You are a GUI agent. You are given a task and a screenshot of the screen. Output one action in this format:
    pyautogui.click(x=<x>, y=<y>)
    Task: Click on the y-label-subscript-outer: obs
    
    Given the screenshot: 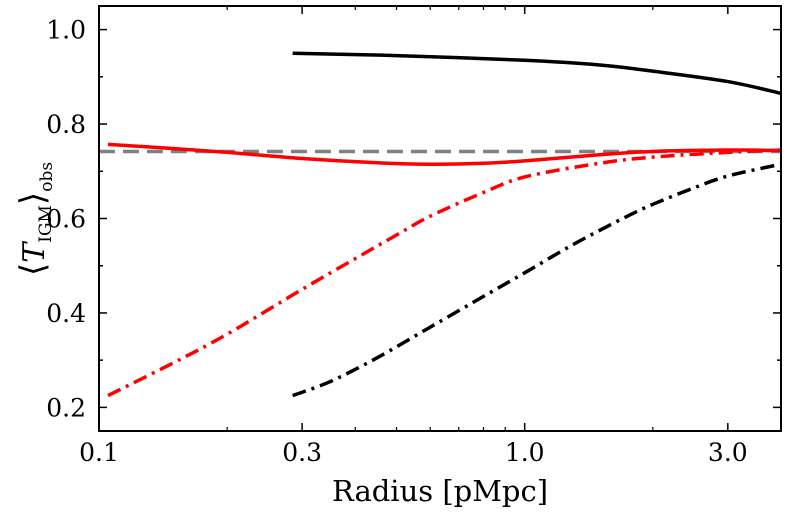 What is the action you would take?
    pyautogui.click(x=47, y=177)
    